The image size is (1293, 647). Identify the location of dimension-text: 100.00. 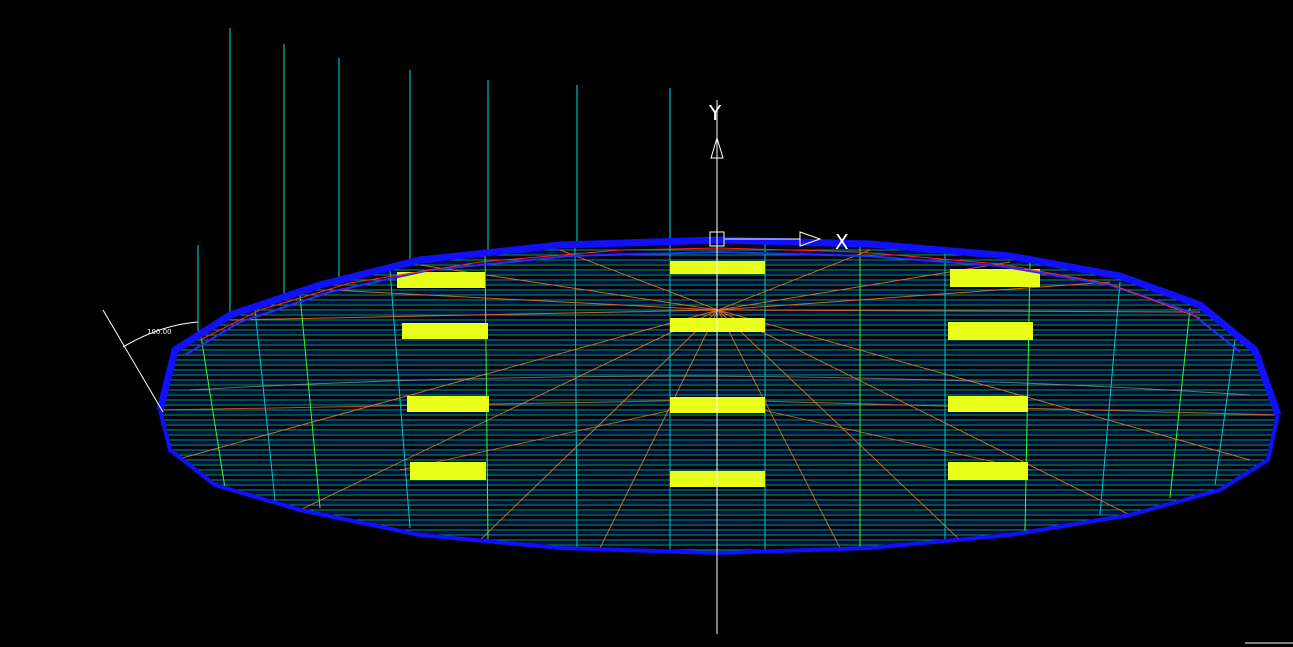
(159, 332).